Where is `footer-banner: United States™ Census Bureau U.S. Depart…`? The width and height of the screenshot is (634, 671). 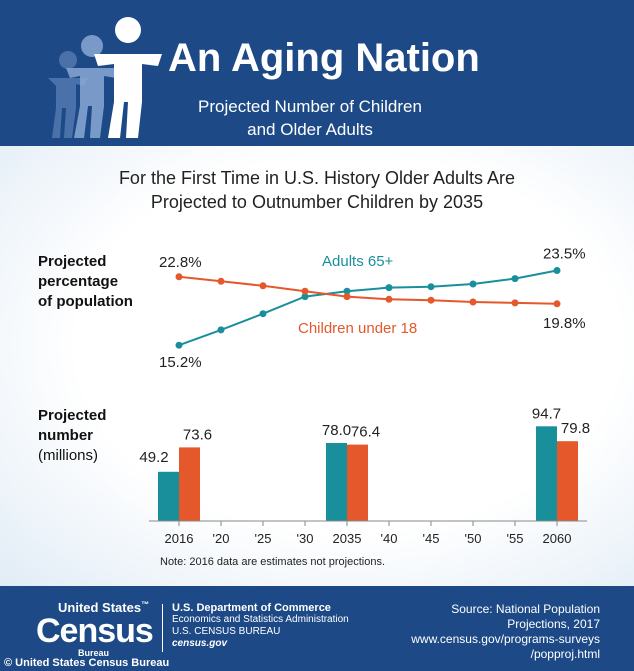 footer-banner: United States™ Census Bureau U.S. Depart… is located at coordinates (317, 628).